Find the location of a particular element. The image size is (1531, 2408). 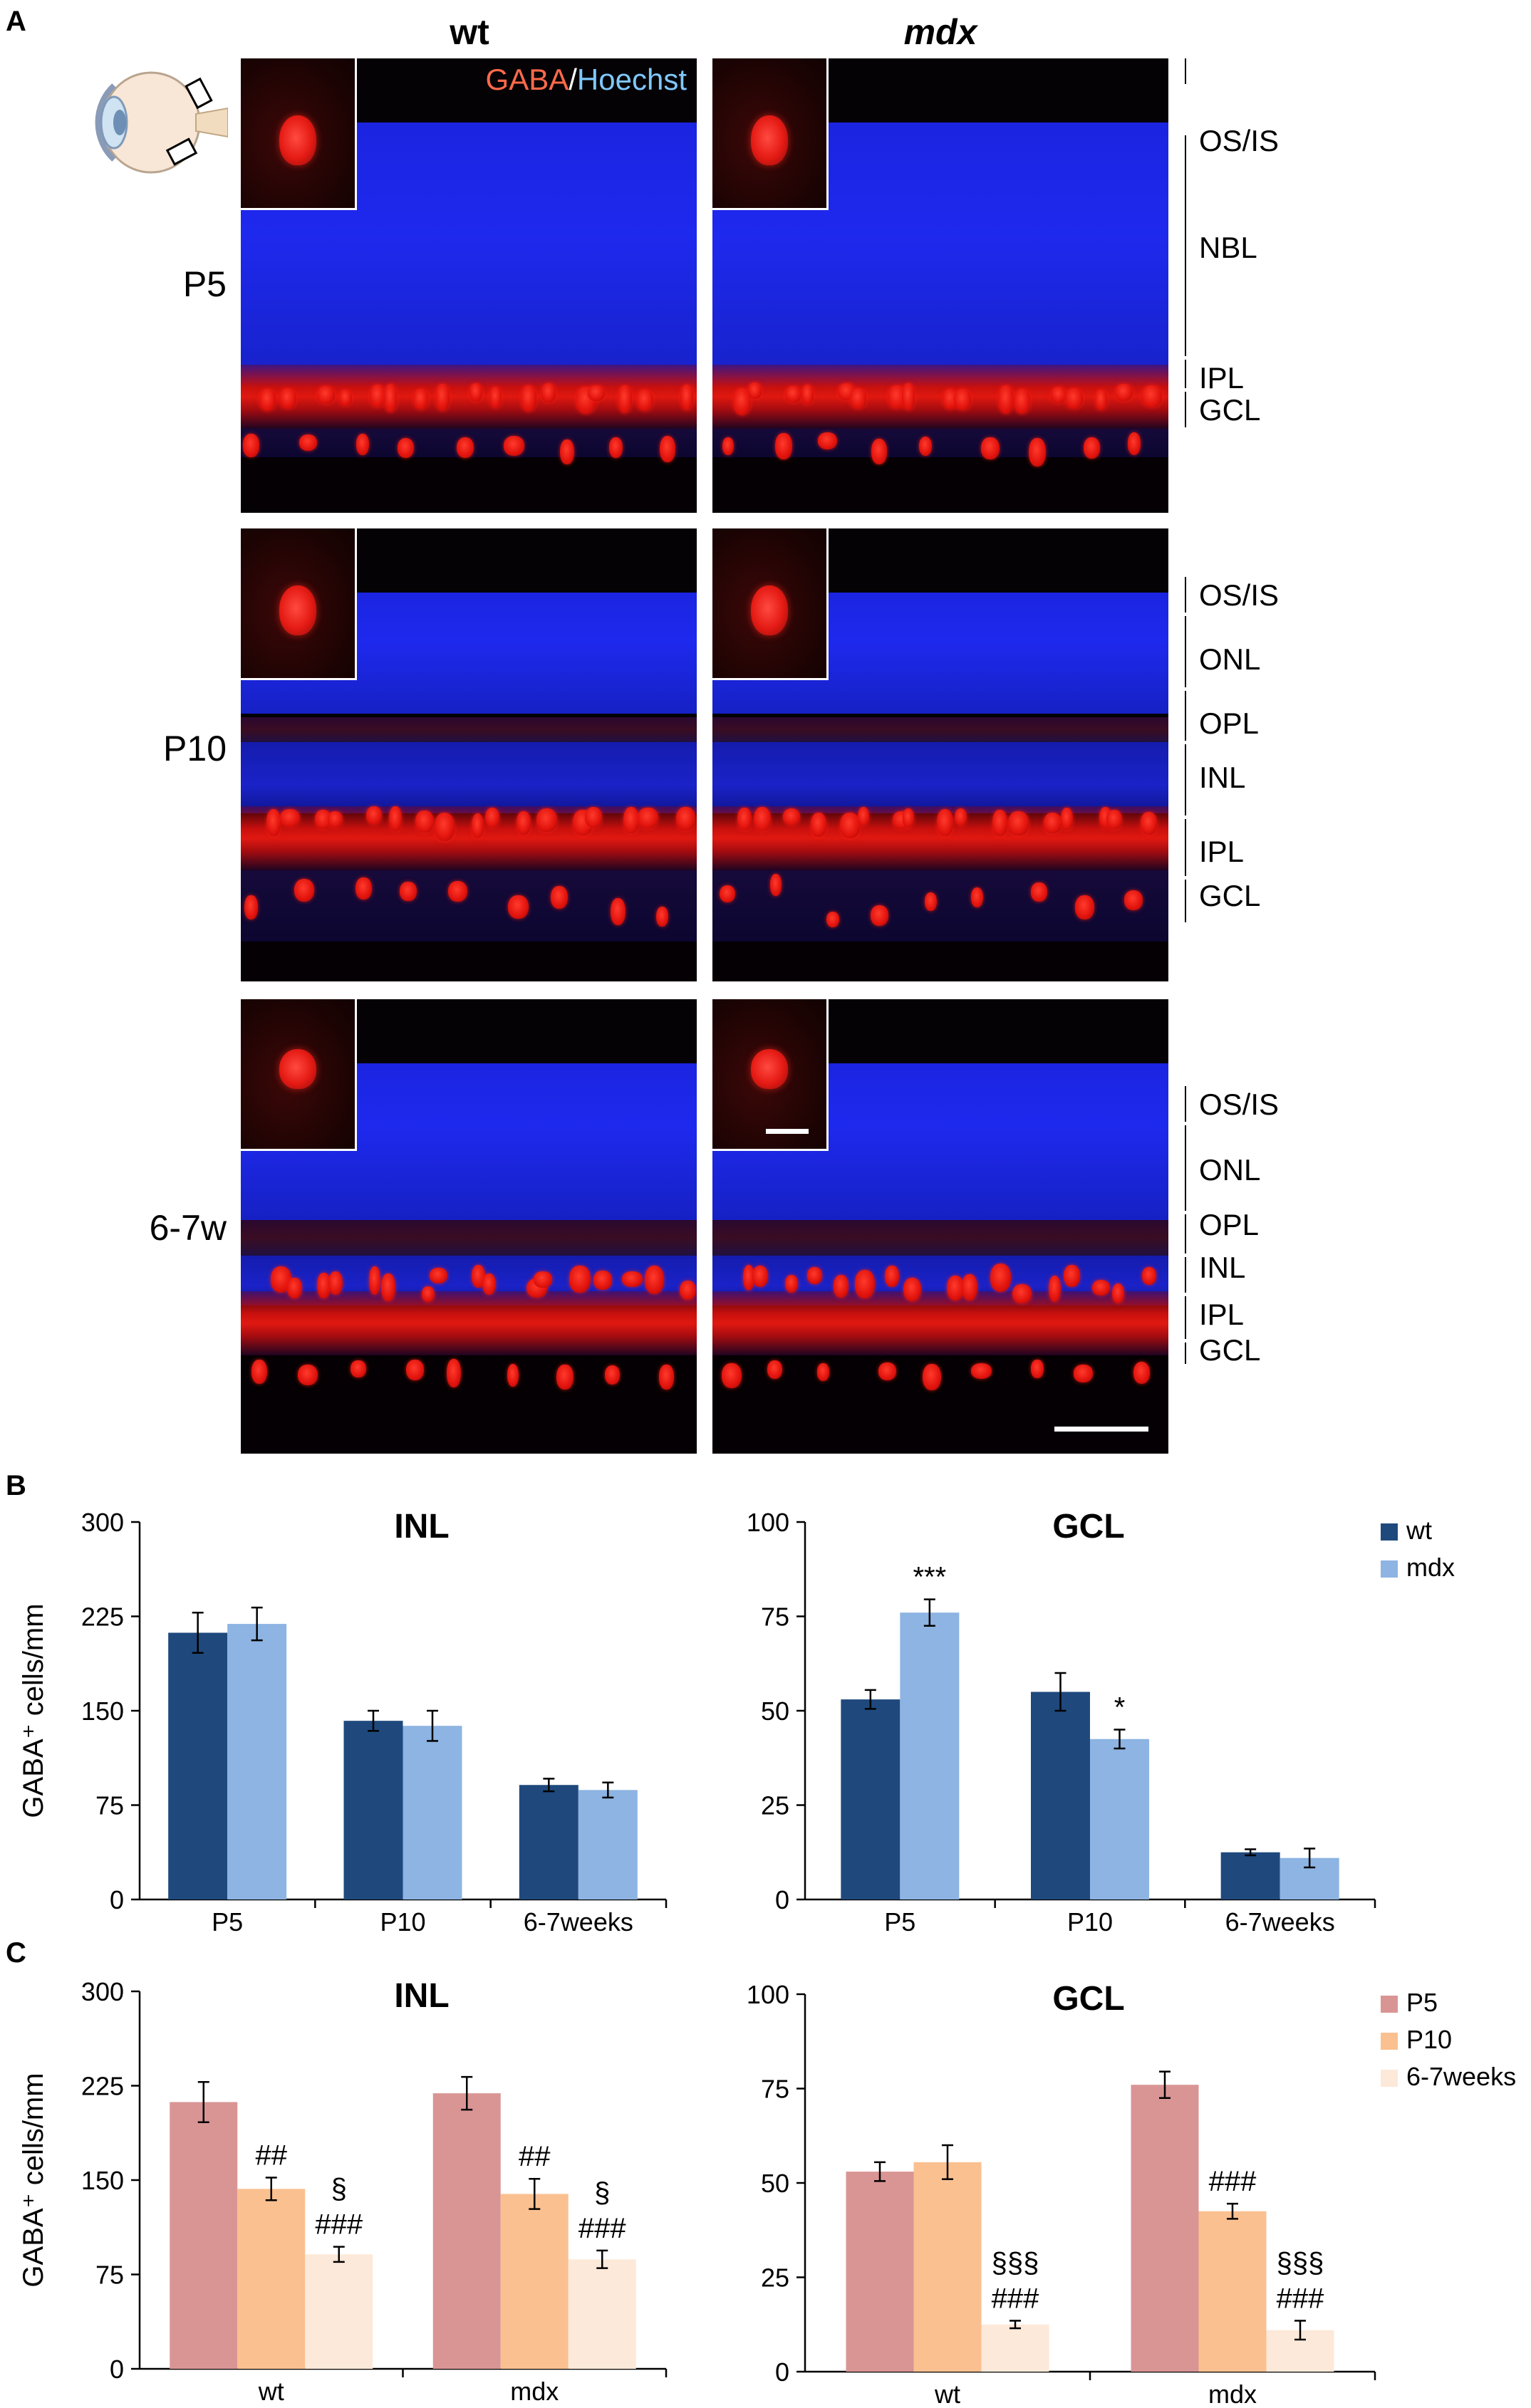

legend-label-P10: P10 is located at coordinates (1429, 2039).